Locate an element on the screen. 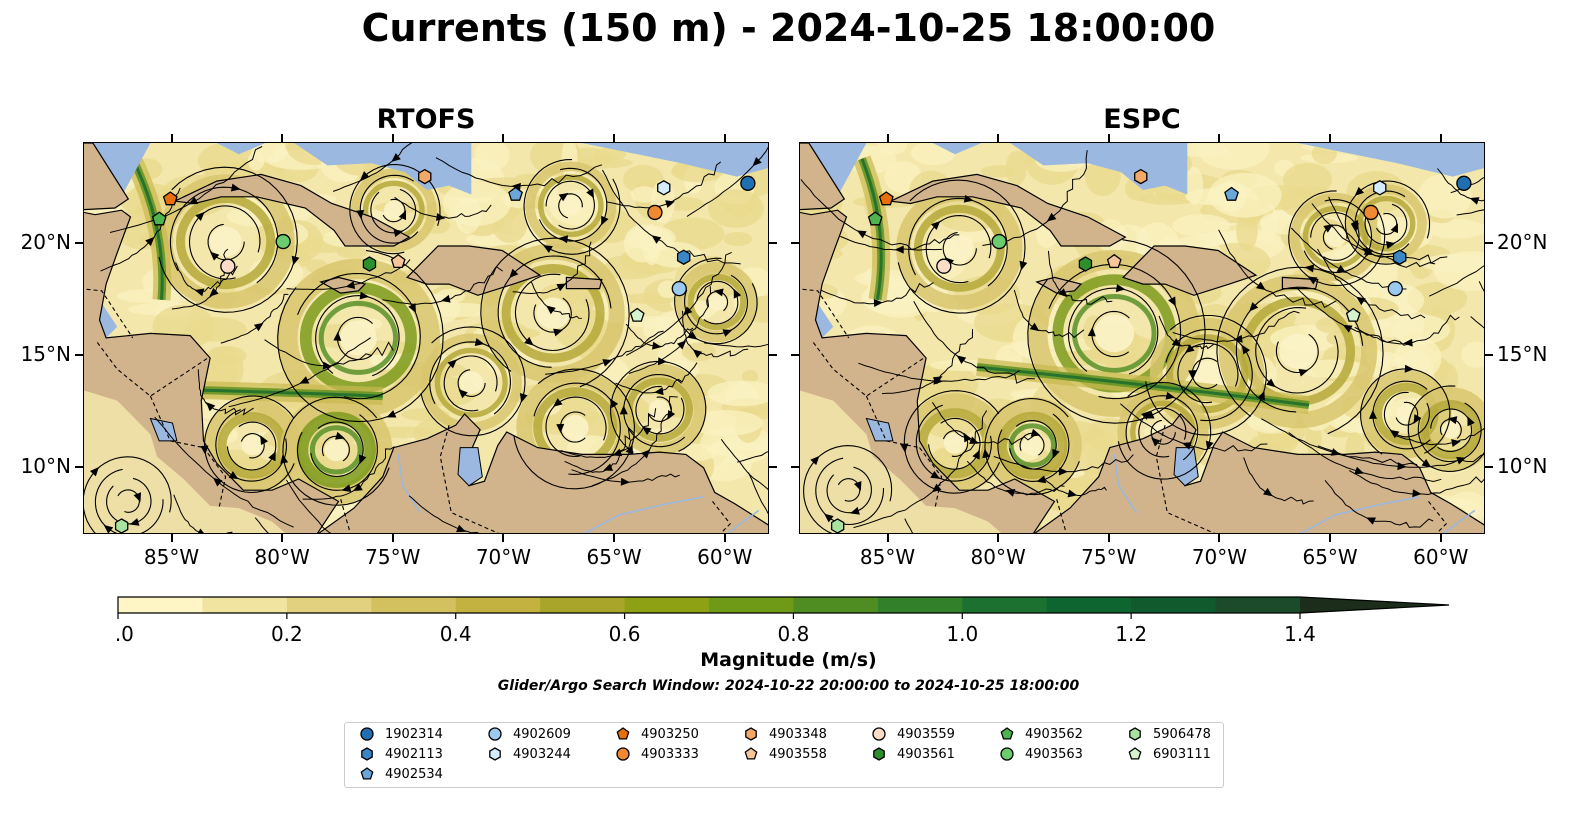 The width and height of the screenshot is (1577, 827). legend-item-4902113: 4902113 is located at coordinates (400, 754).